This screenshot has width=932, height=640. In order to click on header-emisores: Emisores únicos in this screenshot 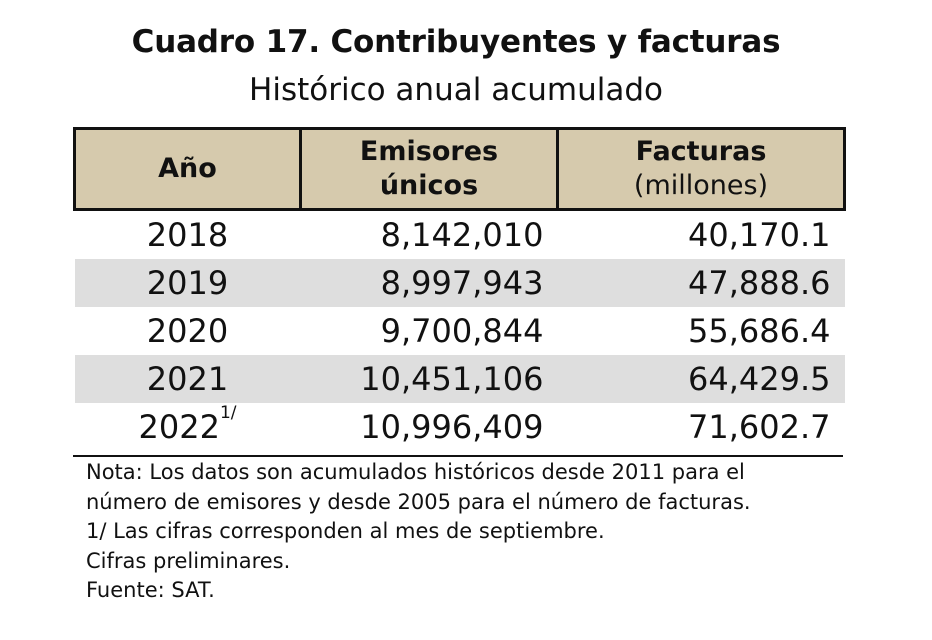, I will do `click(429, 169)`.